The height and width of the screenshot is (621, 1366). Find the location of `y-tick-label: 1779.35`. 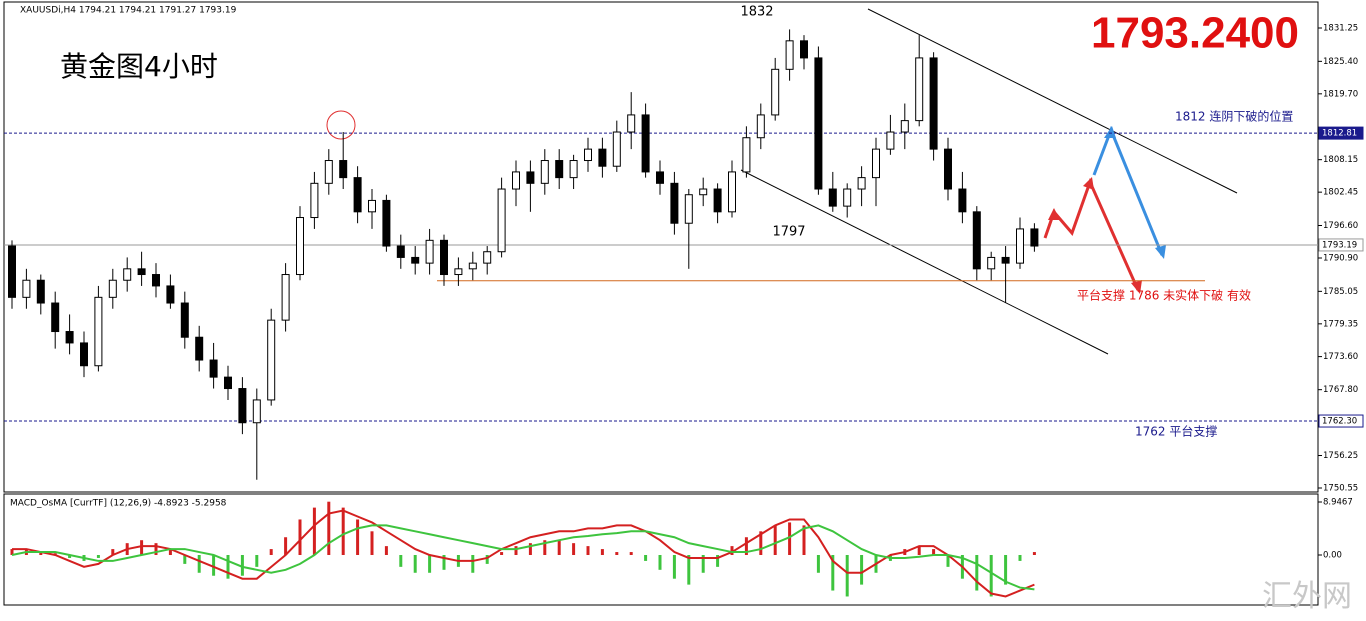

y-tick-label: 1779.35 is located at coordinates (1340, 324).